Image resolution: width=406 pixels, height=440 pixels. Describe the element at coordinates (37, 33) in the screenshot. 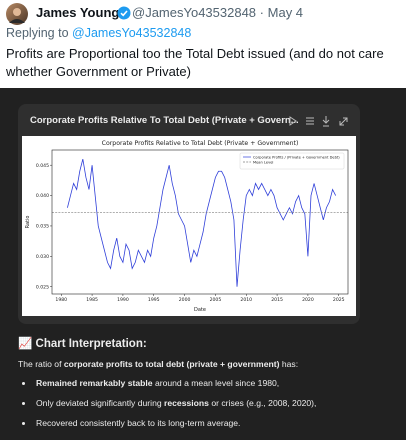

I see `reply-prefix: Replying to` at that location.